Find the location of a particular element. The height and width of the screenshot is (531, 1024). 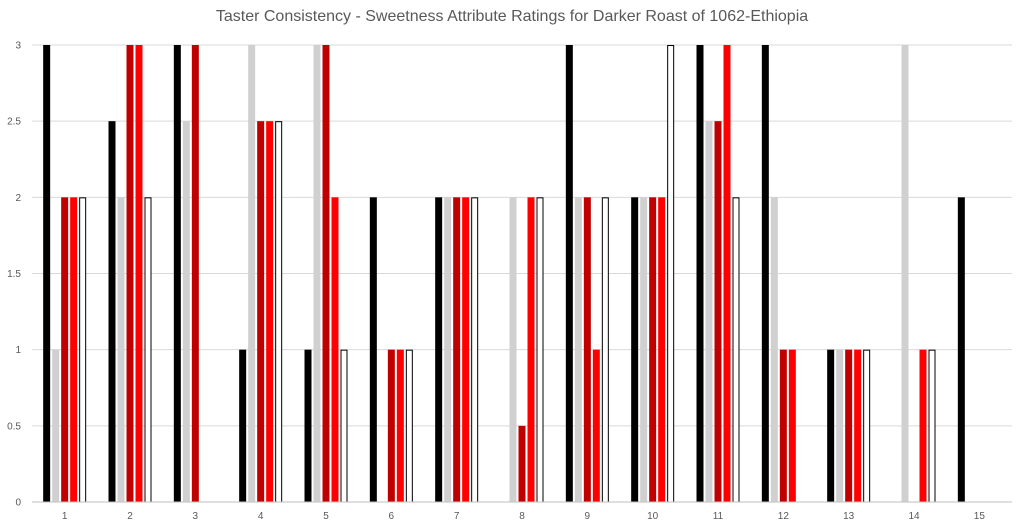

y-tick-label: 2 is located at coordinates (18, 198).